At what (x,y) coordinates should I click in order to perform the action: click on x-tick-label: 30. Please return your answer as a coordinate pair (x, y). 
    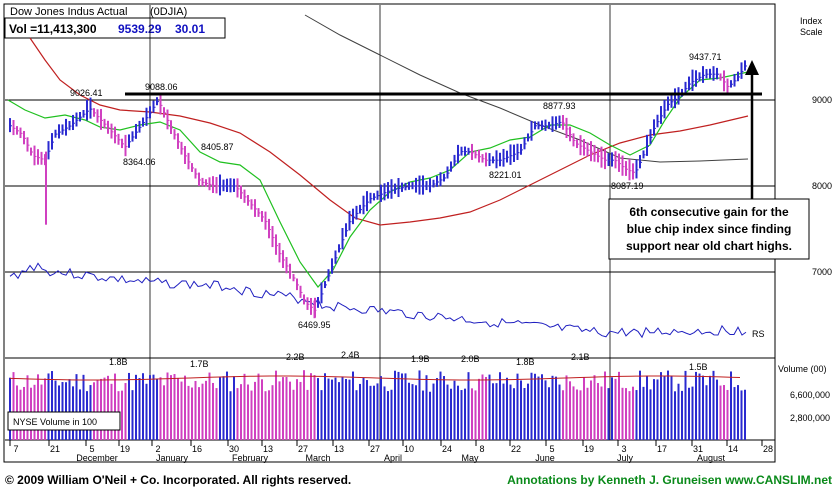
    Looking at the image, I should click on (234, 449).